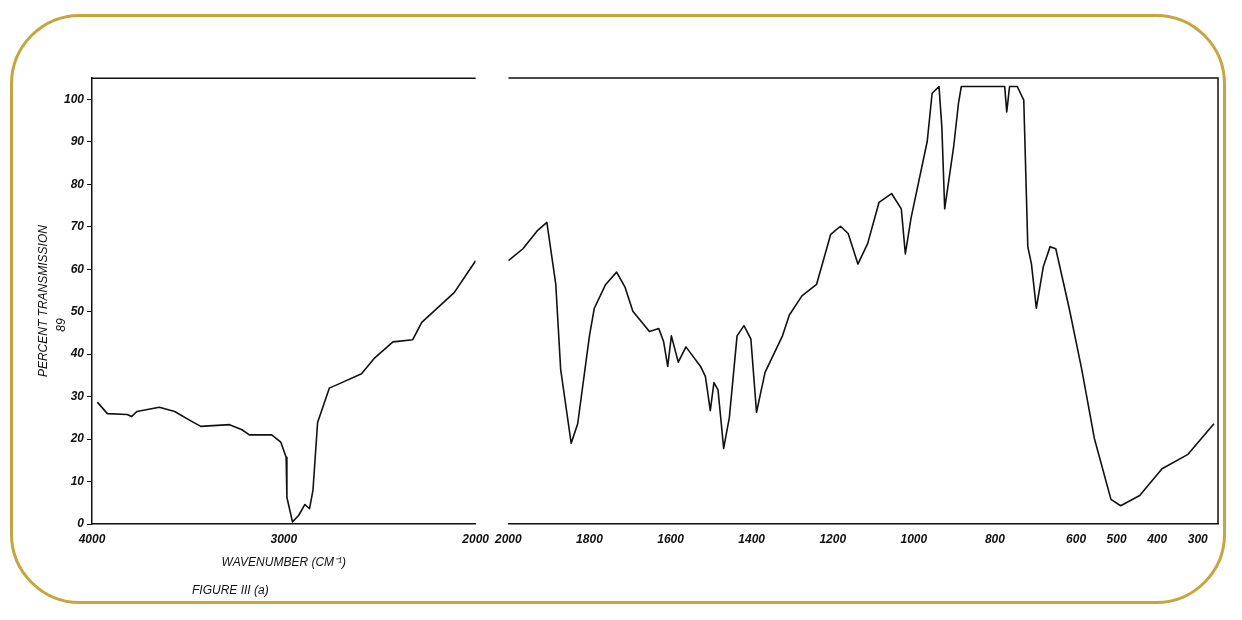 The image size is (1242, 620). I want to click on y-tick-label: 30, so click(77, 395).